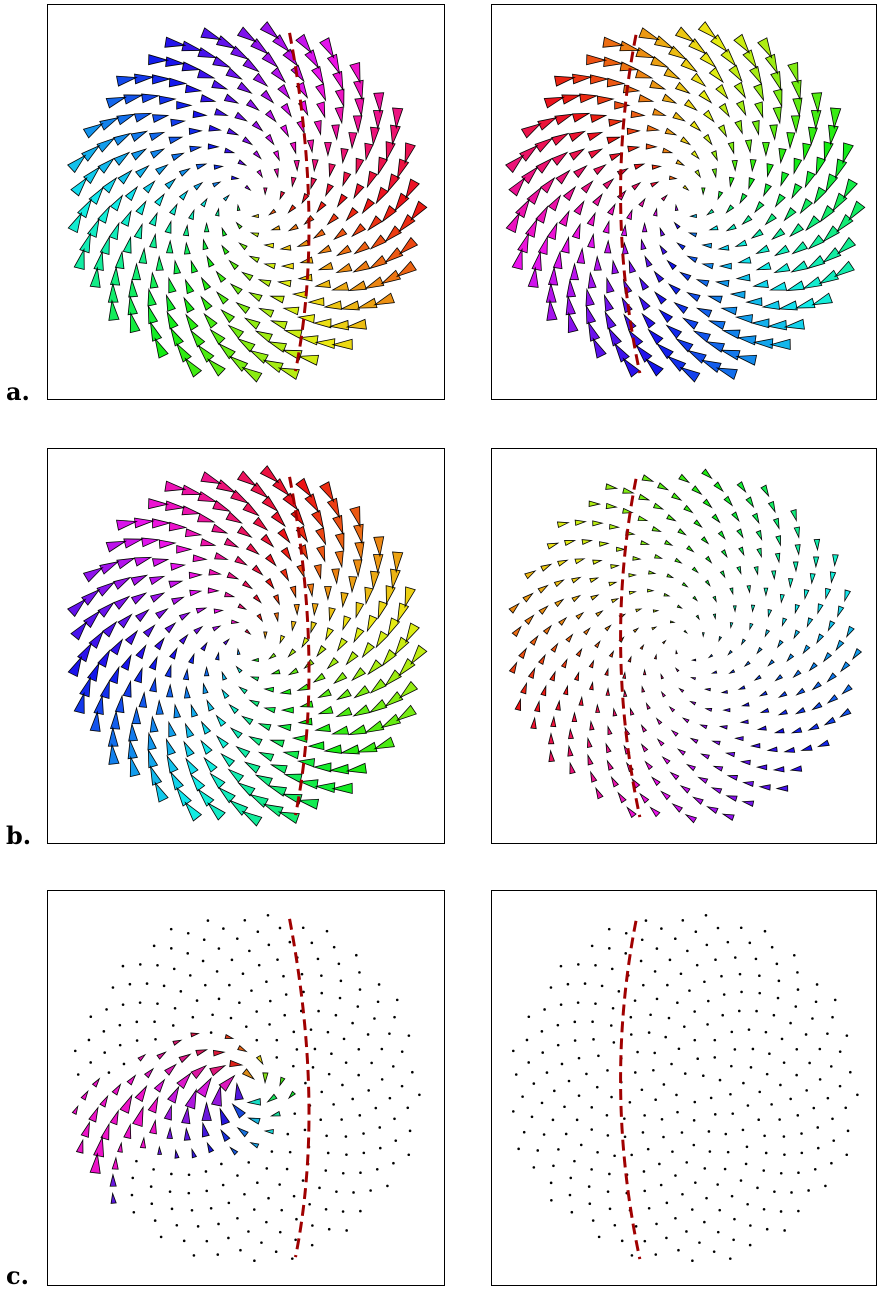 The width and height of the screenshot is (877, 1290). What do you see at coordinates (19, 835) in the screenshot?
I see `row-label-b: b.` at bounding box center [19, 835].